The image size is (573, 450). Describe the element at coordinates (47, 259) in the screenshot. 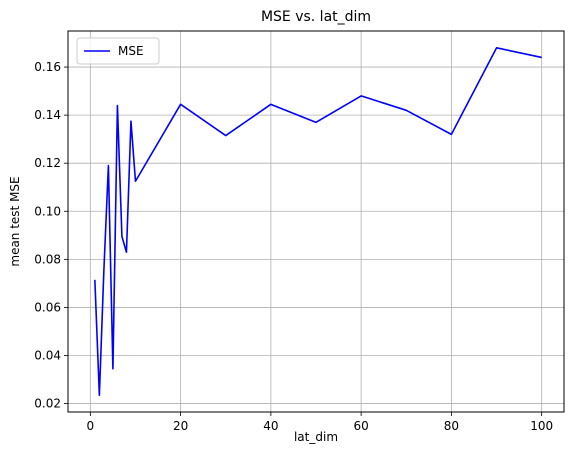

I see `y-tick-label: 0.08` at that location.